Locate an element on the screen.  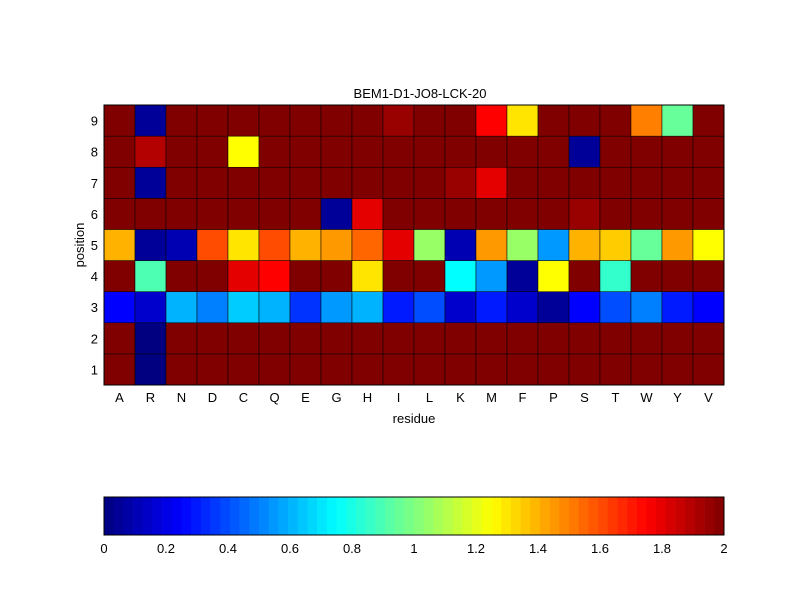
x-tick-label: L is located at coordinates (429, 397).